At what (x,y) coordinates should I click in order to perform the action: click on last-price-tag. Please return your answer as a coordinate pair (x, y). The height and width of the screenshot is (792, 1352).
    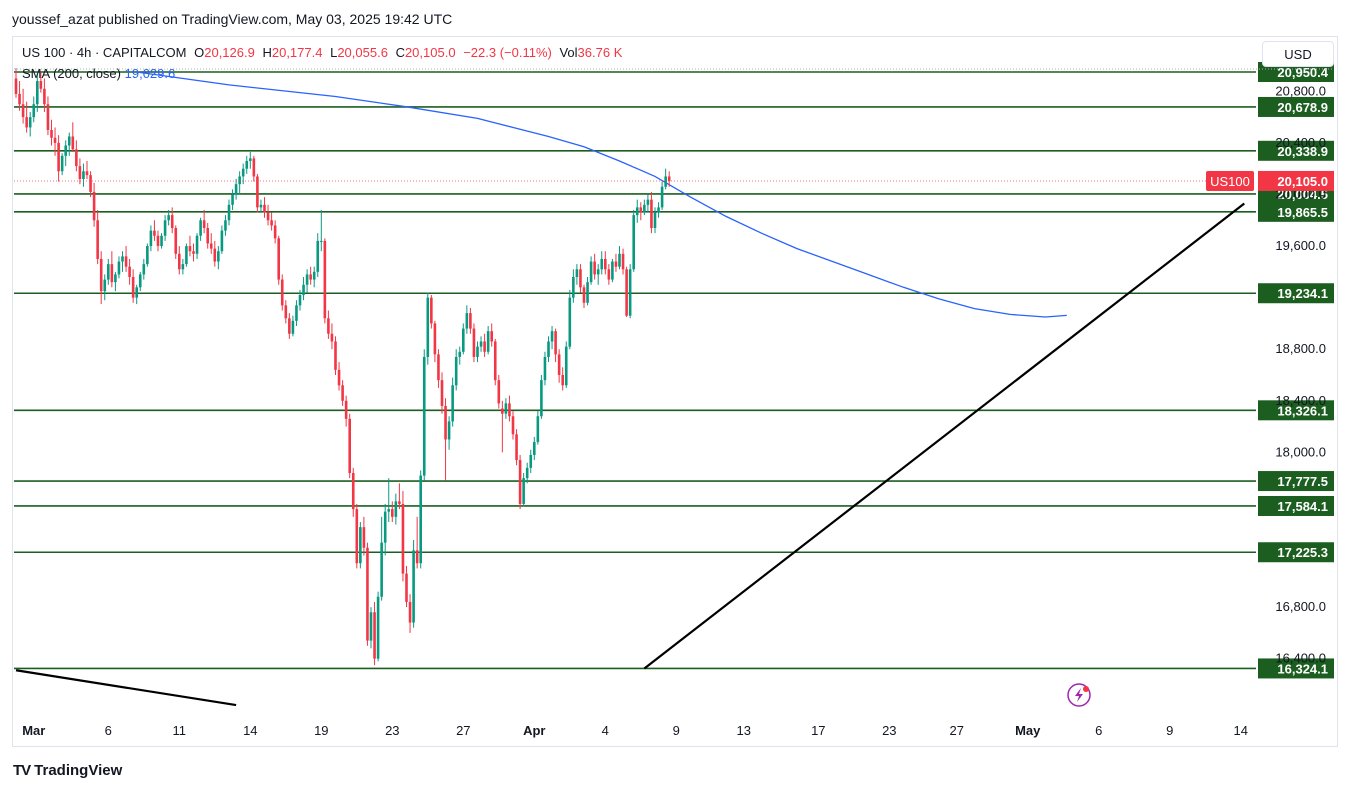
    Looking at the image, I should click on (1296, 180).